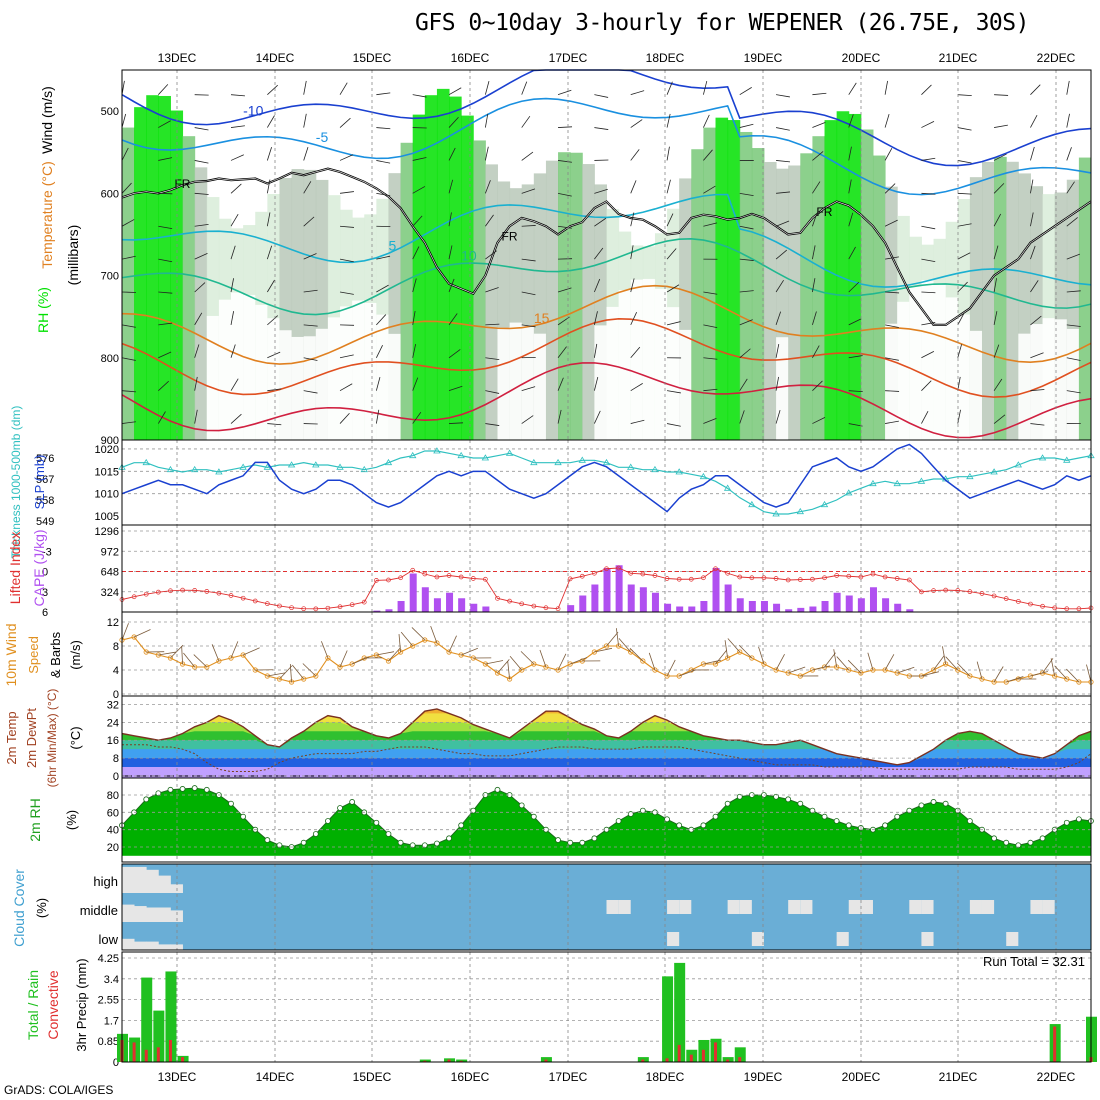  I want to click on top-date-label: 15DEC, so click(372, 58).